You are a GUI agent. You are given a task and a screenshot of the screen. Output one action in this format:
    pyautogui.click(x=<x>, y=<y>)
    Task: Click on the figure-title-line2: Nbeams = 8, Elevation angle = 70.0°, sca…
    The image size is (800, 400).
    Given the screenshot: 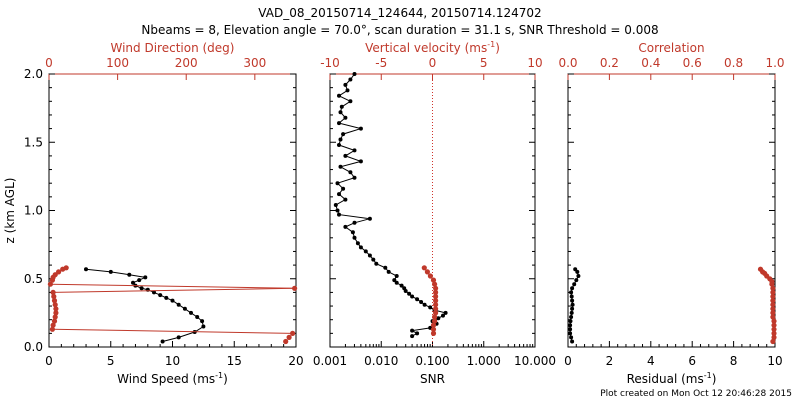 What is the action you would take?
    pyautogui.click(x=399, y=30)
    